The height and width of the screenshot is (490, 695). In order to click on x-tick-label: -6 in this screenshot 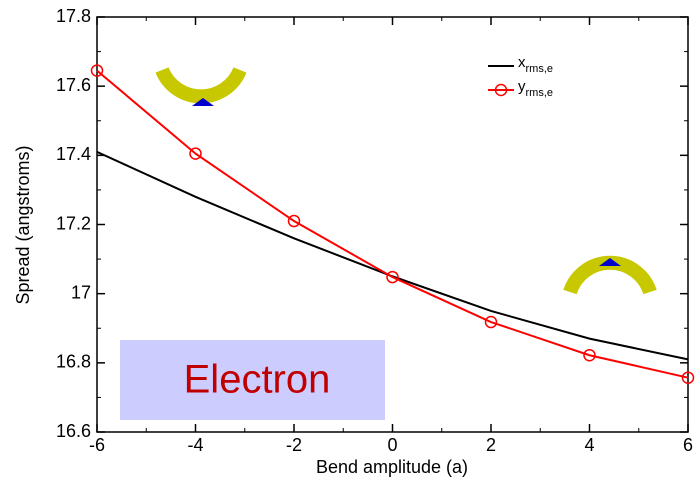, I will do `click(97, 445)`.